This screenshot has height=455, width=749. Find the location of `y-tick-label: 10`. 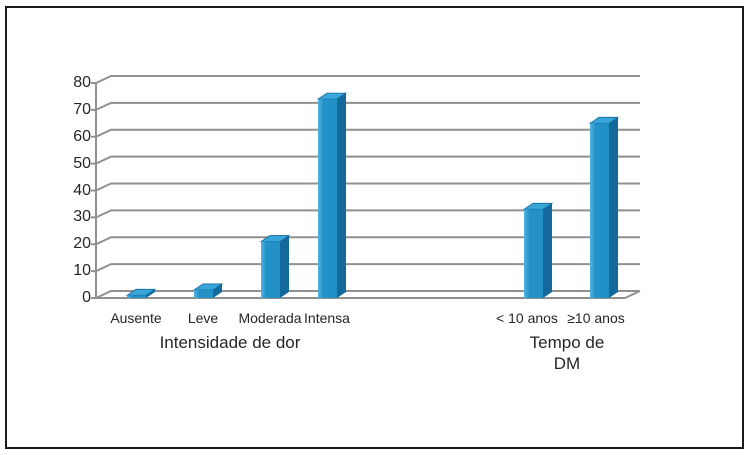

y-tick-label: 10 is located at coordinates (82, 270).